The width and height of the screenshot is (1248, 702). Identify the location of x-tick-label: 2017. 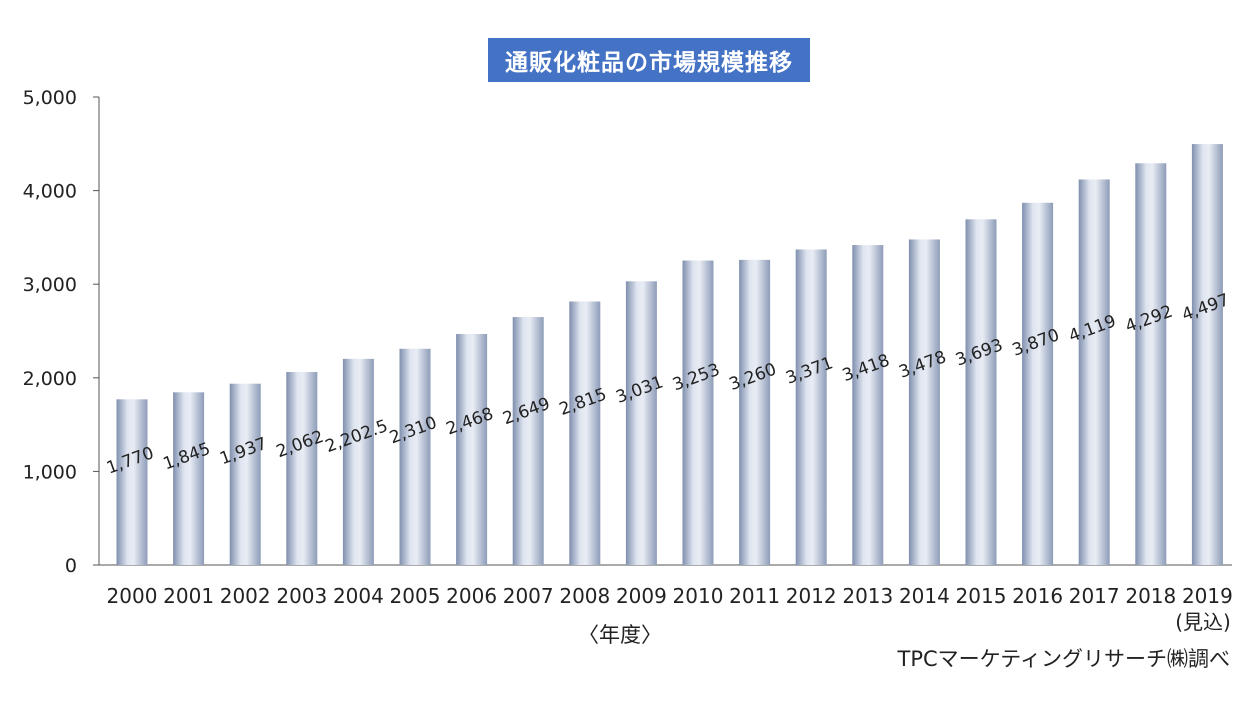
(1094, 596).